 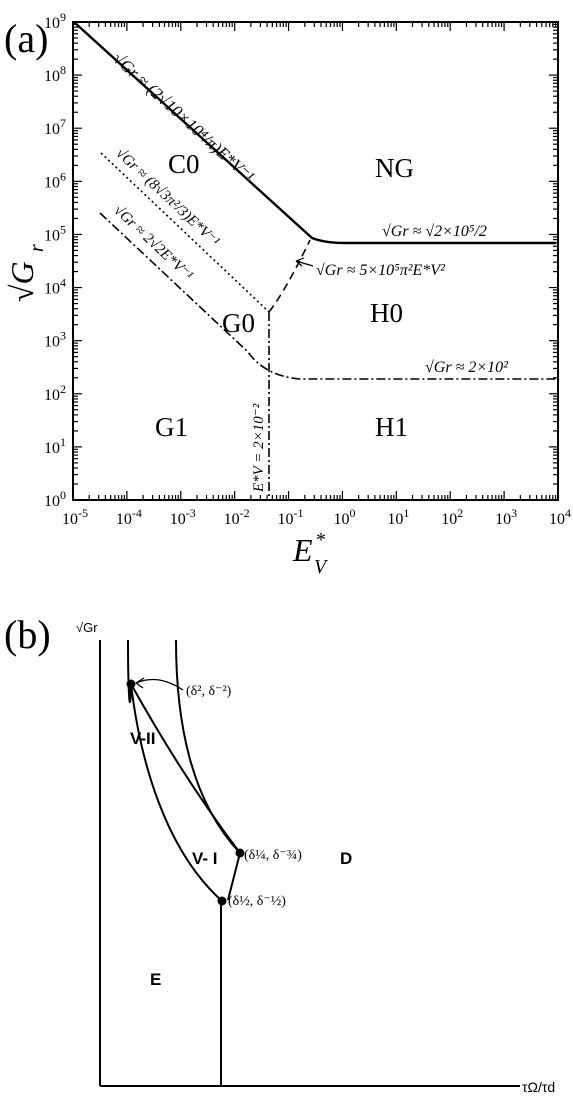 What do you see at coordinates (467, 367) in the screenshot?
I see `annotation-low-flat: √Gr ≈ 2×10²` at bounding box center [467, 367].